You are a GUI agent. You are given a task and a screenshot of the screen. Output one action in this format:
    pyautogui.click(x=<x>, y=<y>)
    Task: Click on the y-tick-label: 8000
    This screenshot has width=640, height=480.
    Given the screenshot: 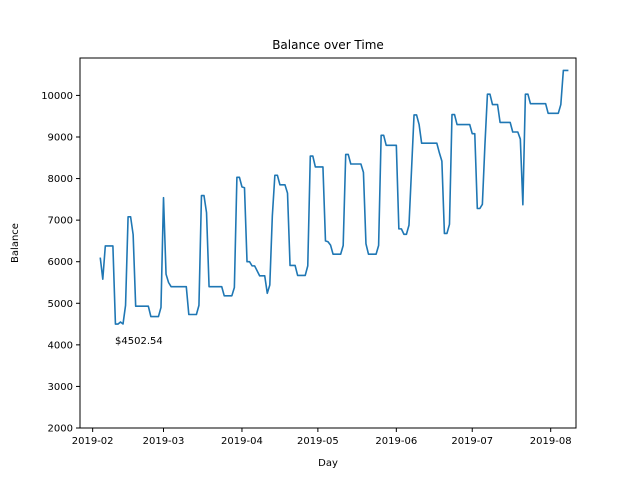 What is the action you would take?
    pyautogui.click(x=60, y=179)
    